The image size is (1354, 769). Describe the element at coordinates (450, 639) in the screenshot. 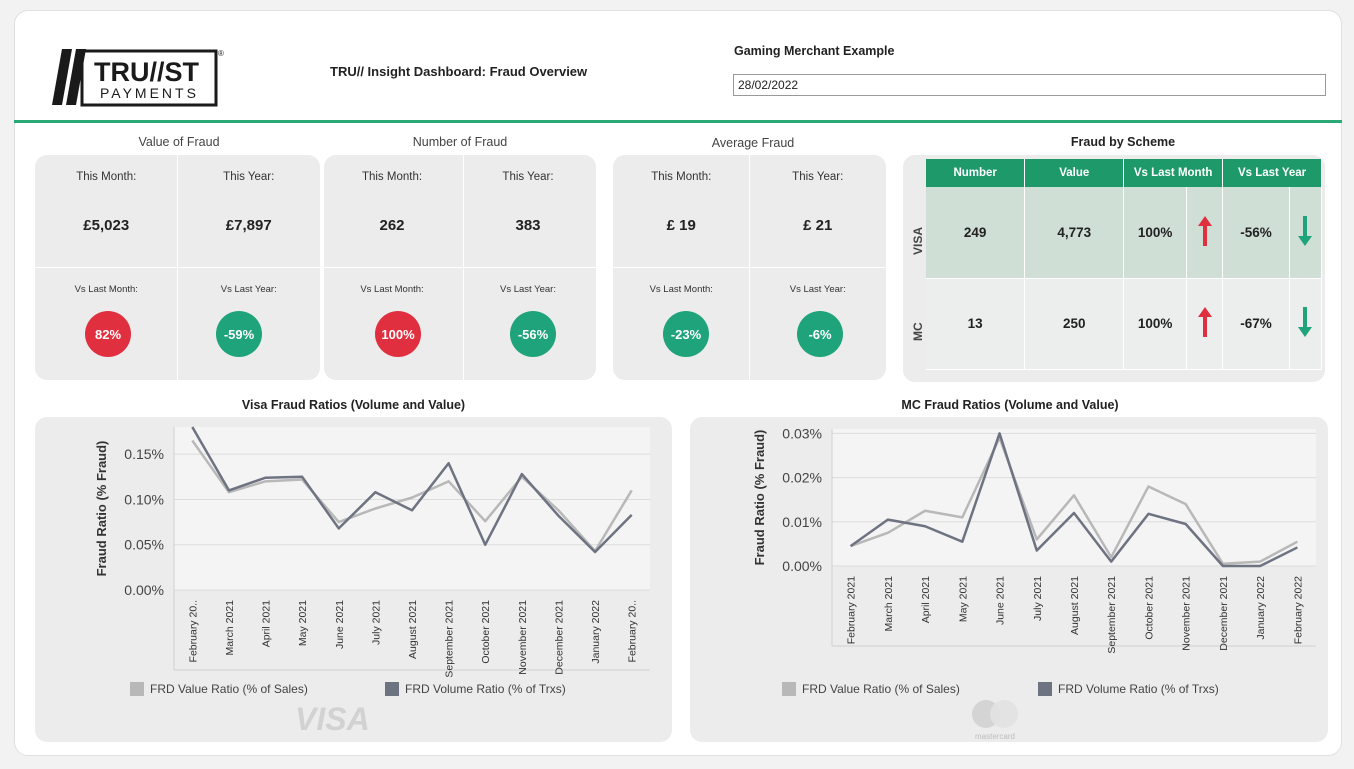

I see `x-tick-label: September 2021` at that location.